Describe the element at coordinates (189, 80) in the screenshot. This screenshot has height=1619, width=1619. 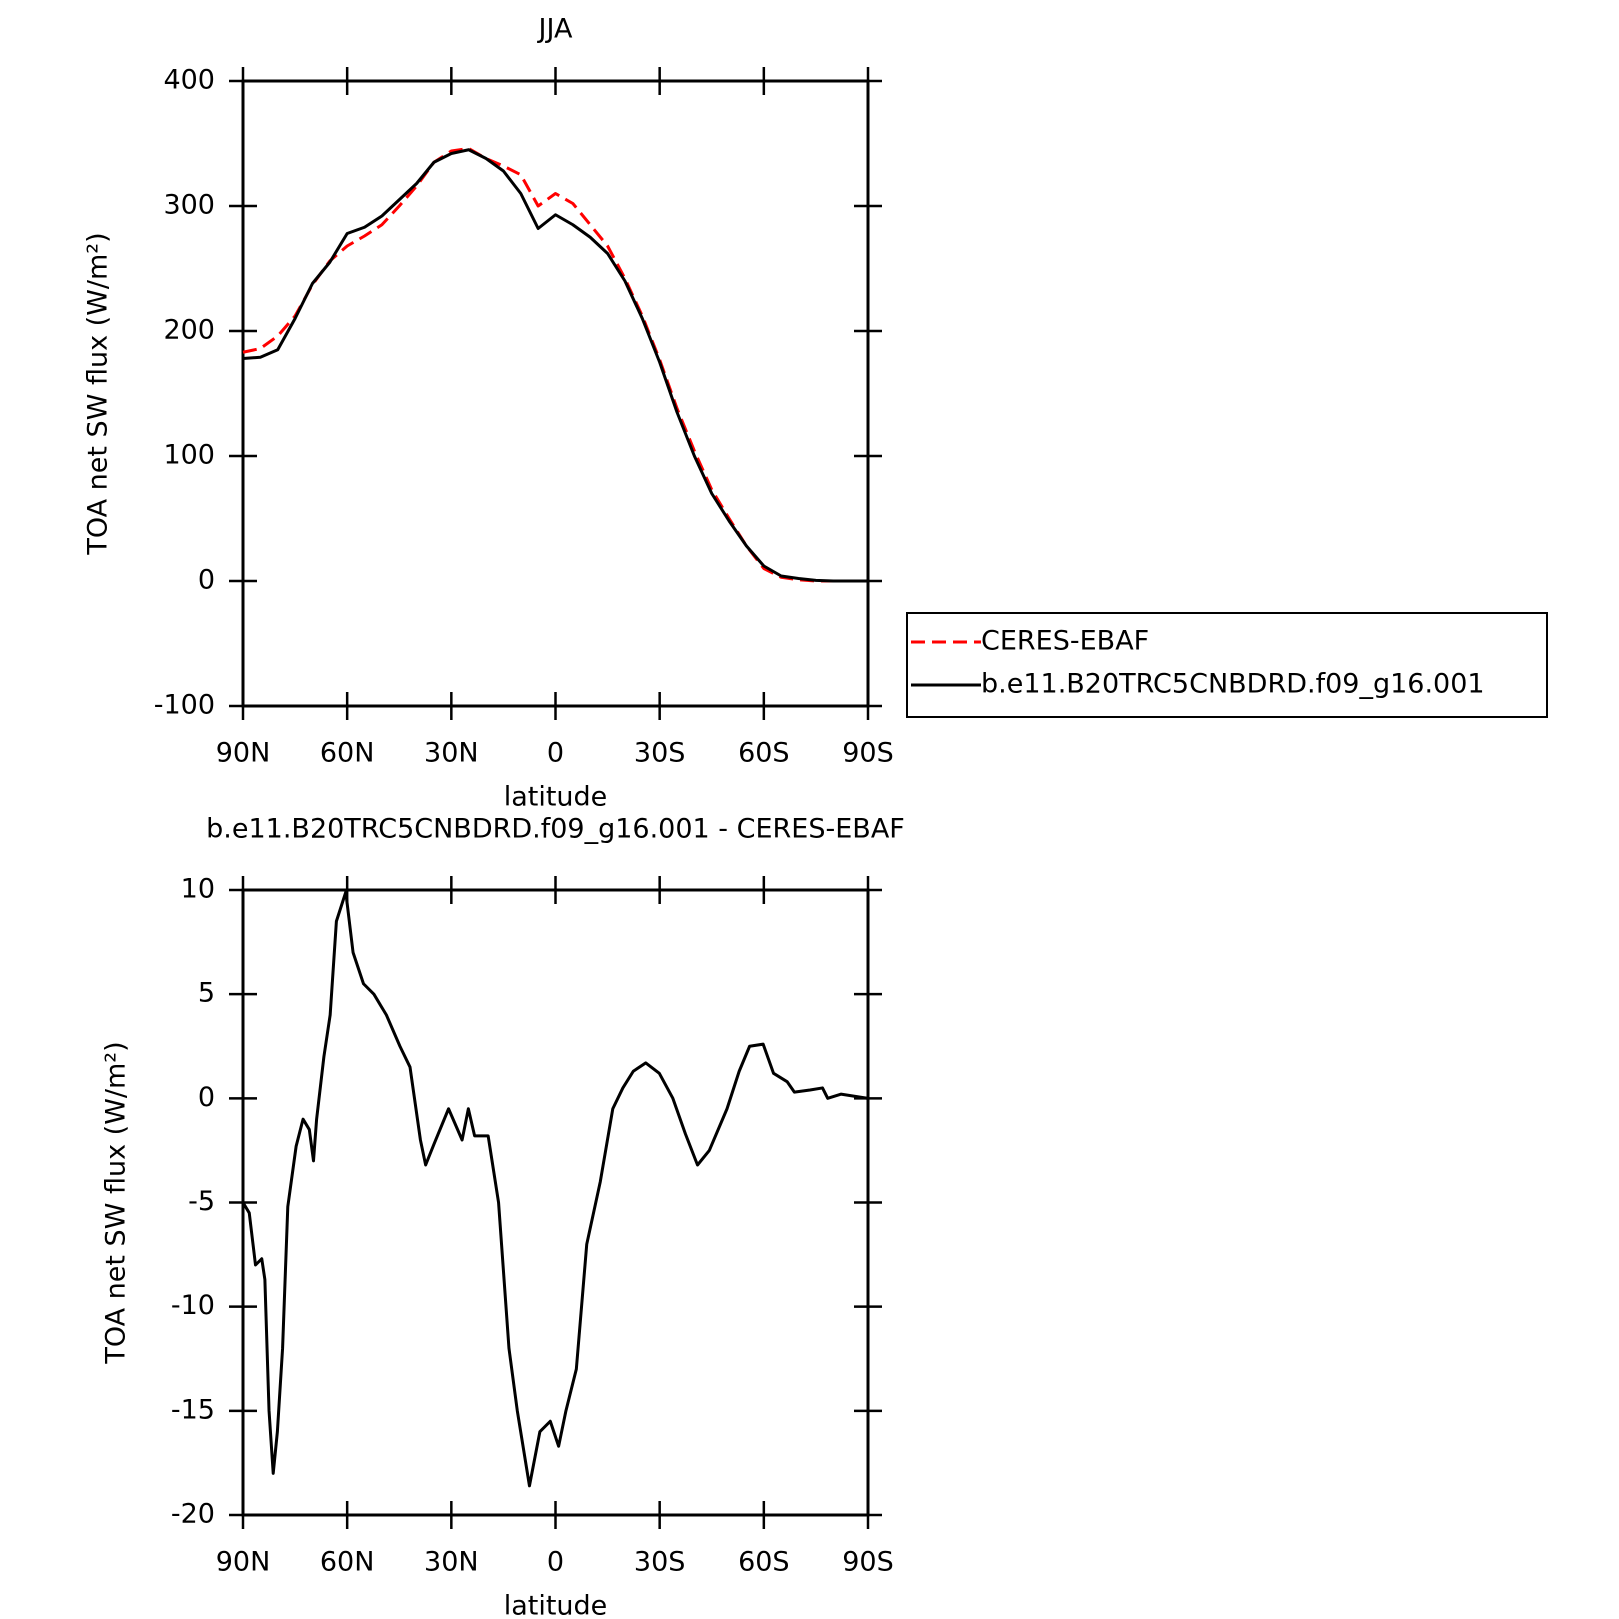
I see `y-tick-label: 400` at that location.